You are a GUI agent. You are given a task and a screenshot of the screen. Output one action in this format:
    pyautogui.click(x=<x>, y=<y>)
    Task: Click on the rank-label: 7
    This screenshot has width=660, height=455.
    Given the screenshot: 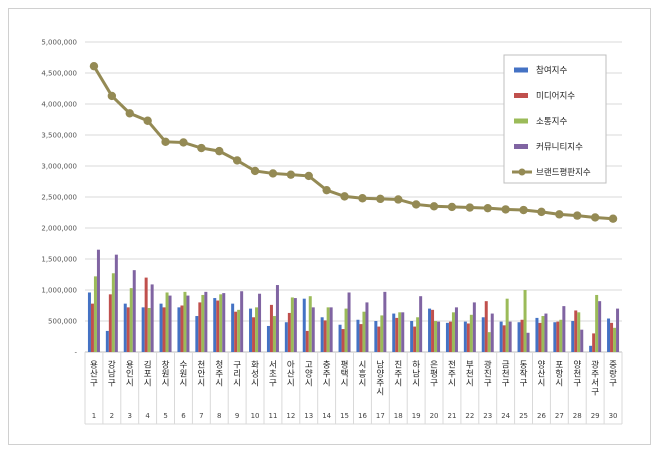 What is the action you would take?
    pyautogui.click(x=201, y=416)
    